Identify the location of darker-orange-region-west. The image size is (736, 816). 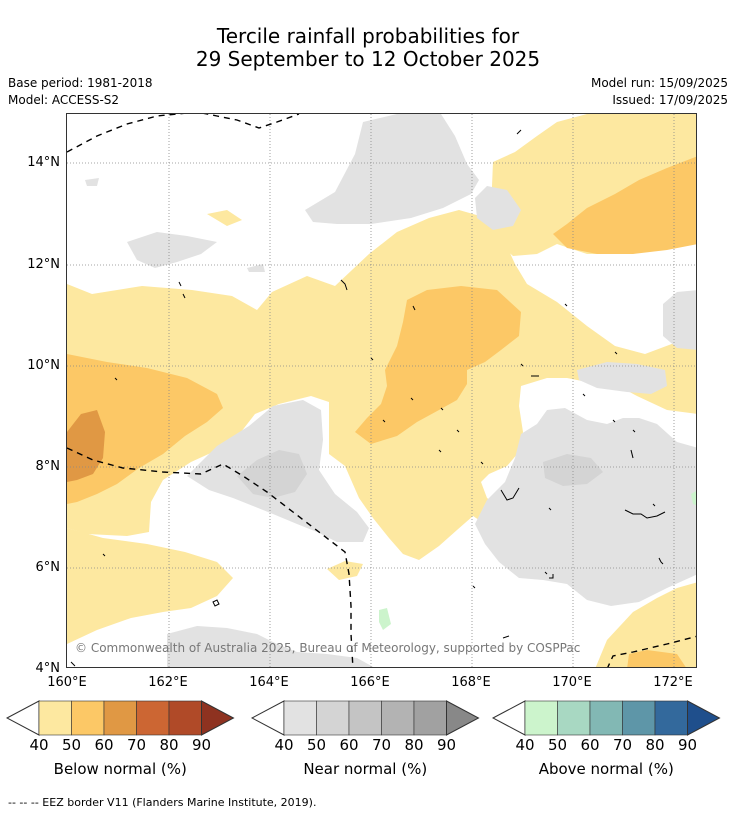
(86, 446).